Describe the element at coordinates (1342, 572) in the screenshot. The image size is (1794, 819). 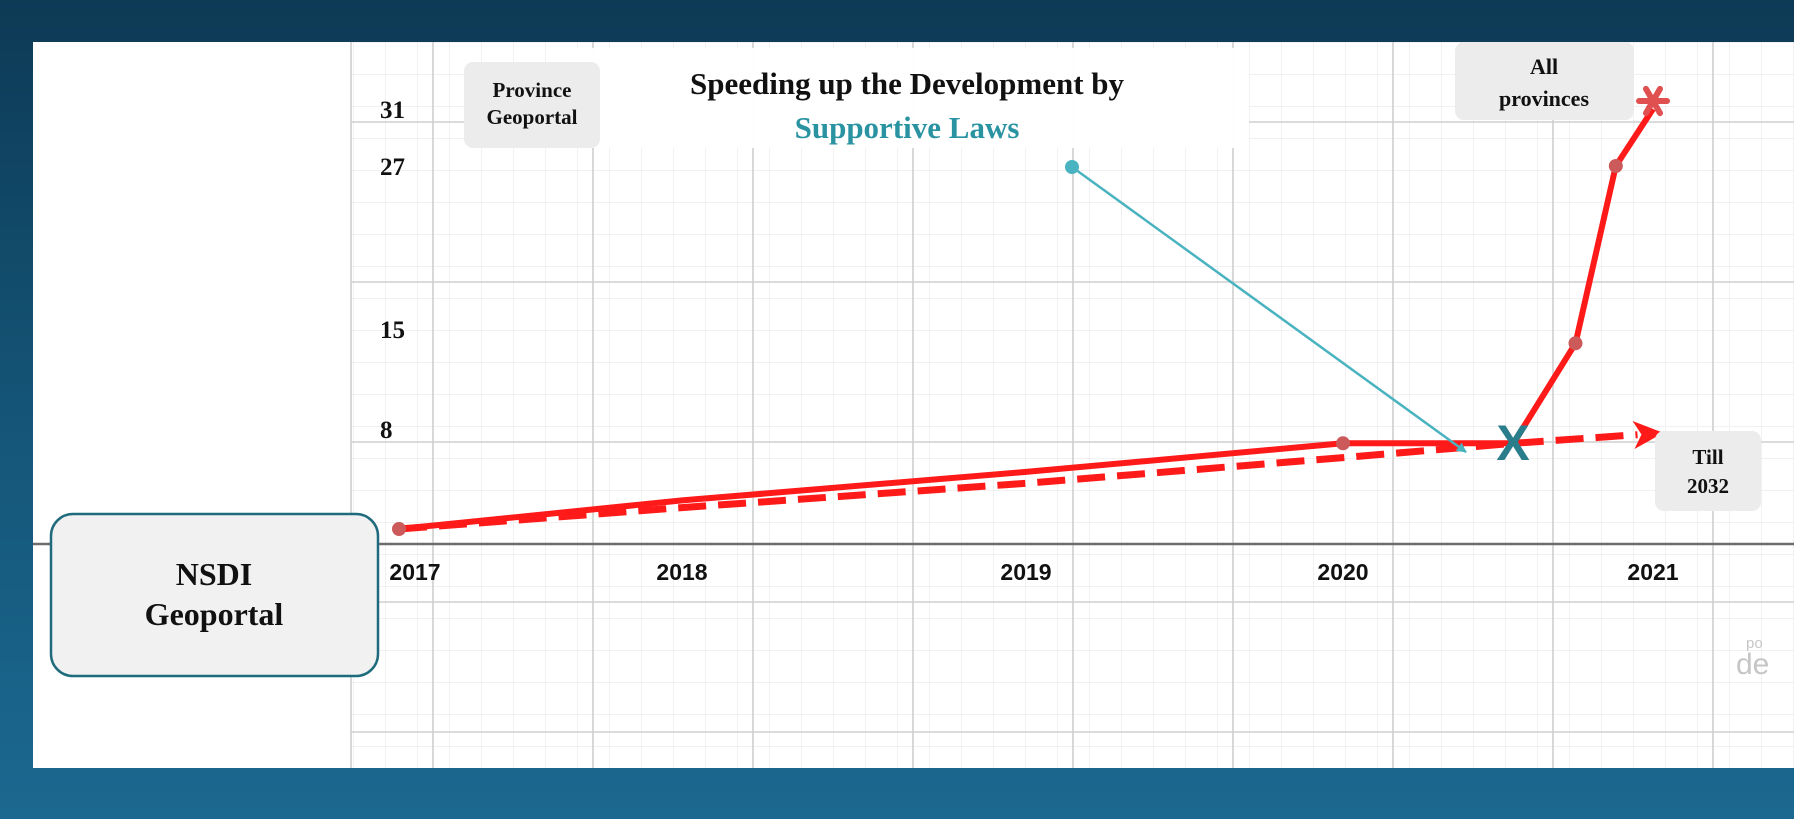
I see `x-tick-label: 2020` at that location.